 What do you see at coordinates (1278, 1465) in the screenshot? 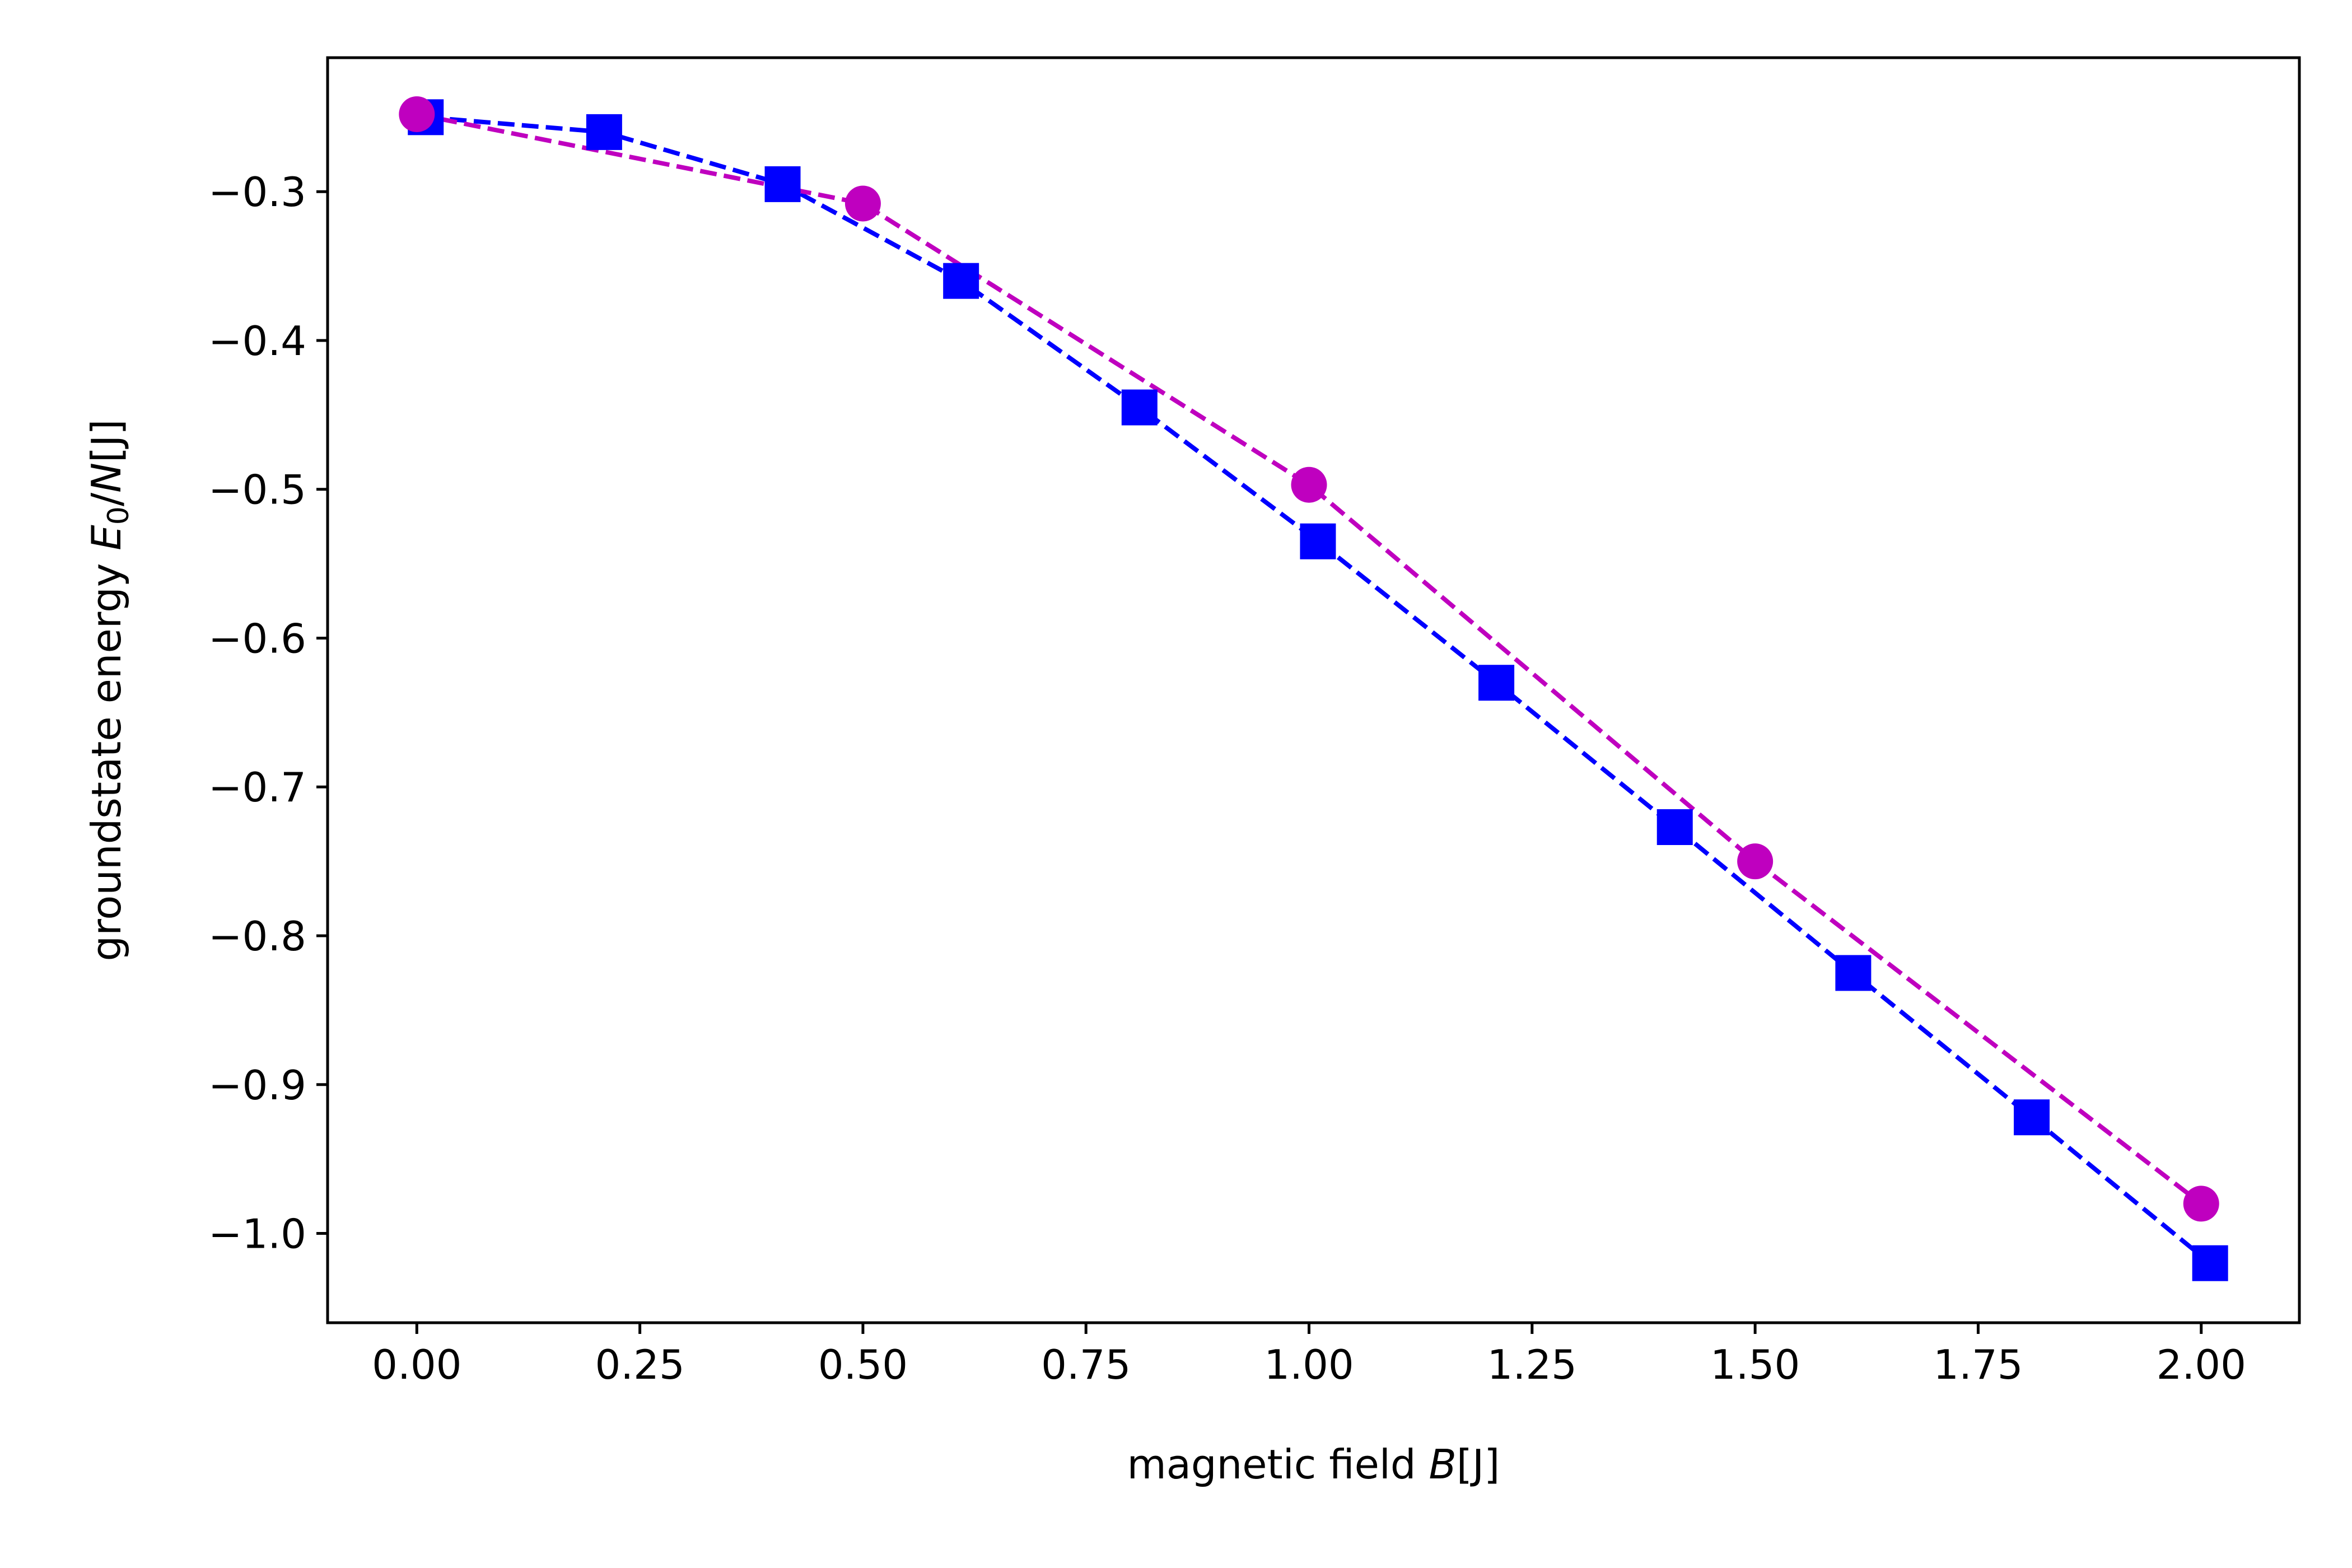
I see `x-axis-label-prefix: magnetic field` at bounding box center [1278, 1465].